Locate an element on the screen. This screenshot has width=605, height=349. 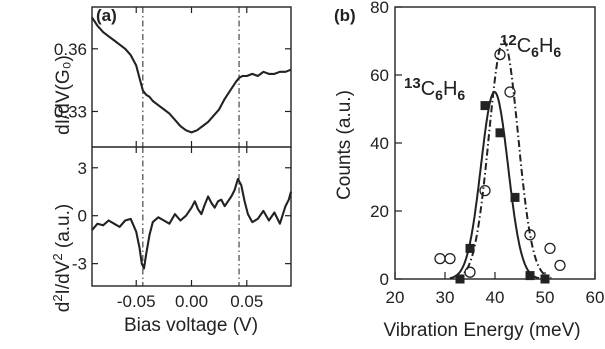
x-tick-label: 40 is located at coordinates (495, 297).